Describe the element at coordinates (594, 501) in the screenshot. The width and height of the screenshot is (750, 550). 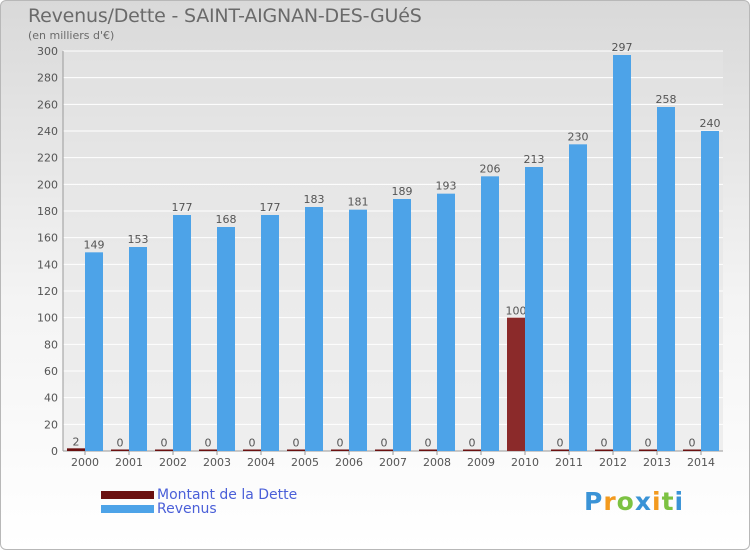
I see `logo-letter: P` at that location.